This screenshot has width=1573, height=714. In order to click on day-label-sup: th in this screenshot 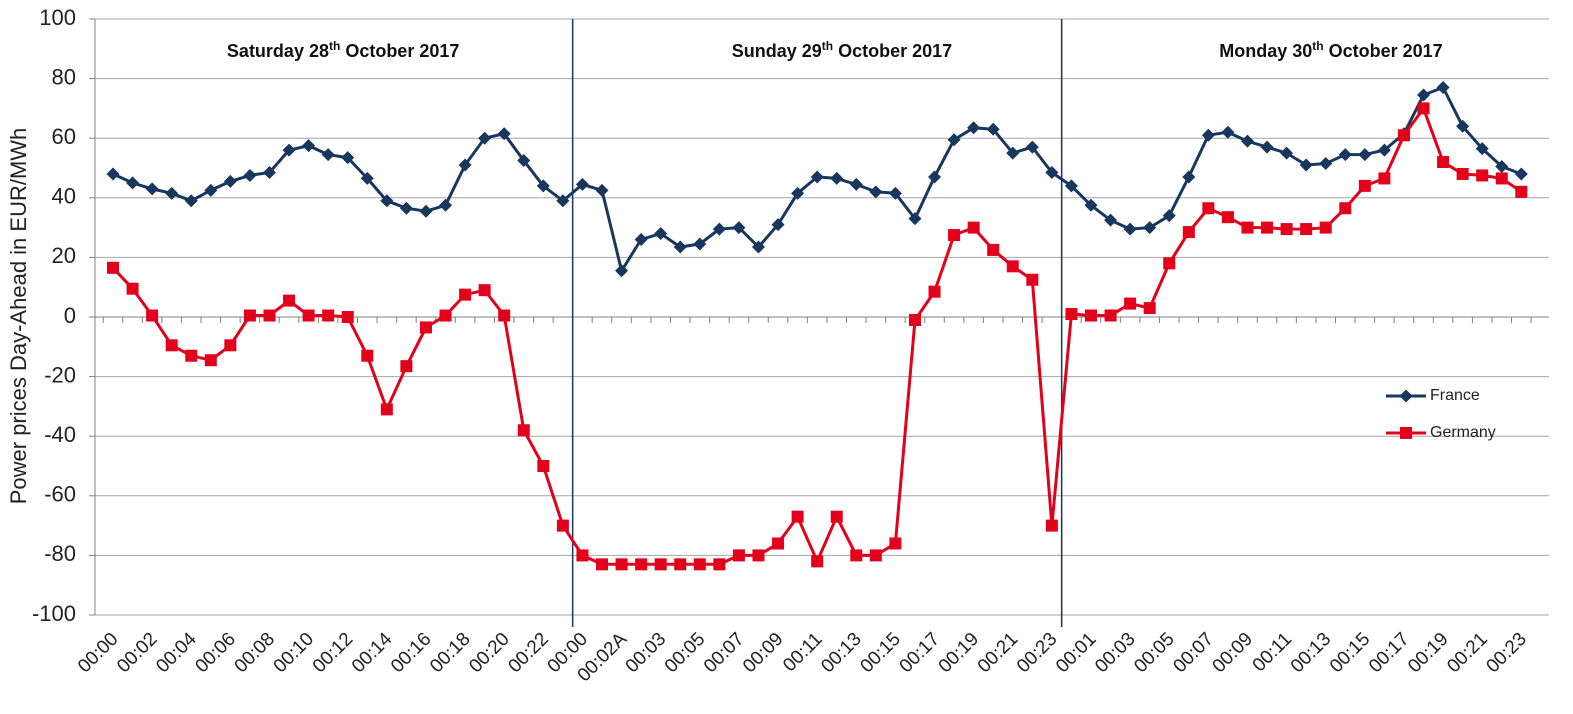, I will do `click(827, 46)`.